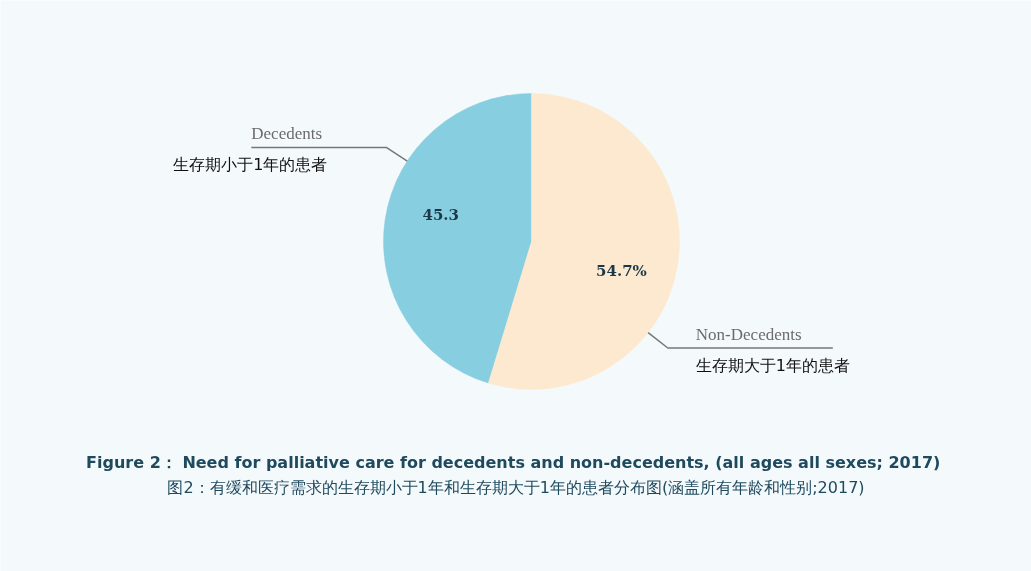 The image size is (1031, 571). I want to click on data-label: 54.7%, so click(621, 271).